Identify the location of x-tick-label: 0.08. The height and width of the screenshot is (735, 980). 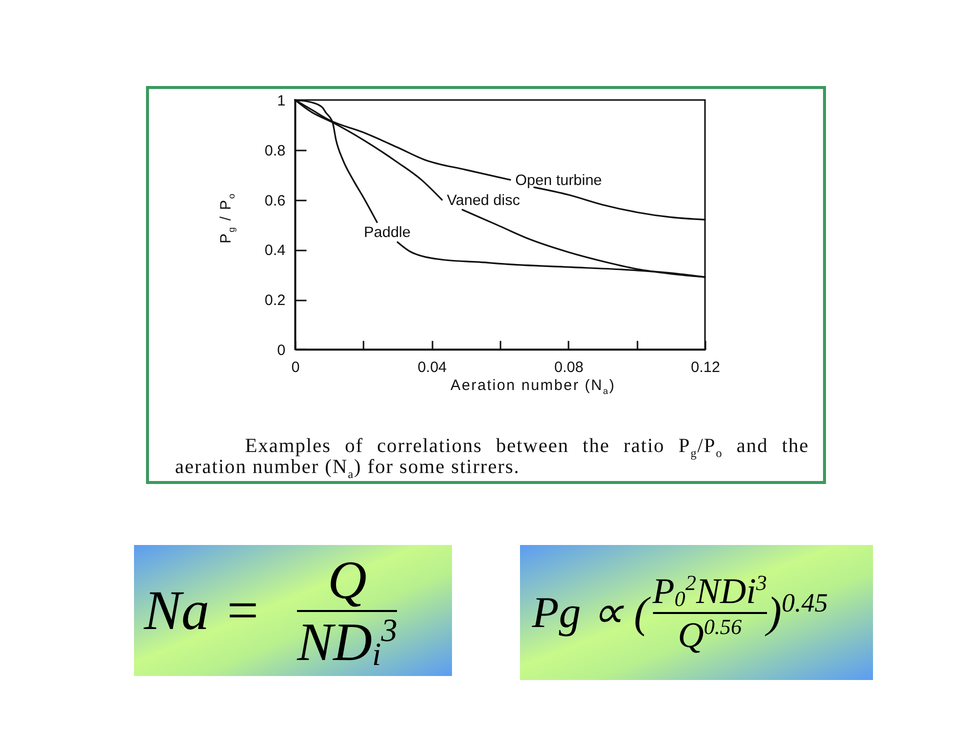
(569, 367).